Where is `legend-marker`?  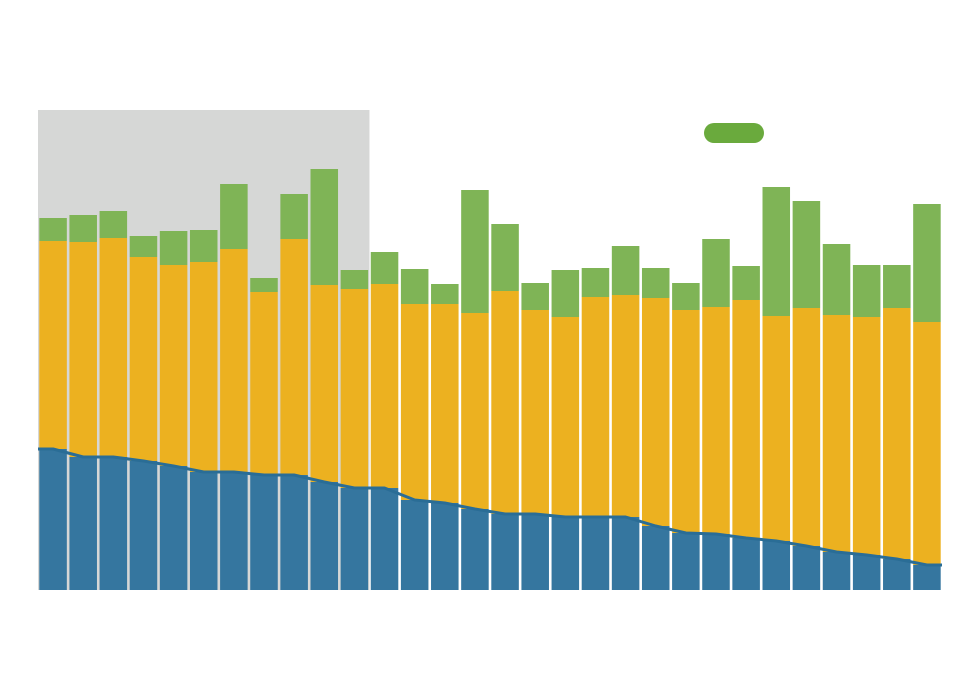
legend-marker is located at coordinates (734, 133).